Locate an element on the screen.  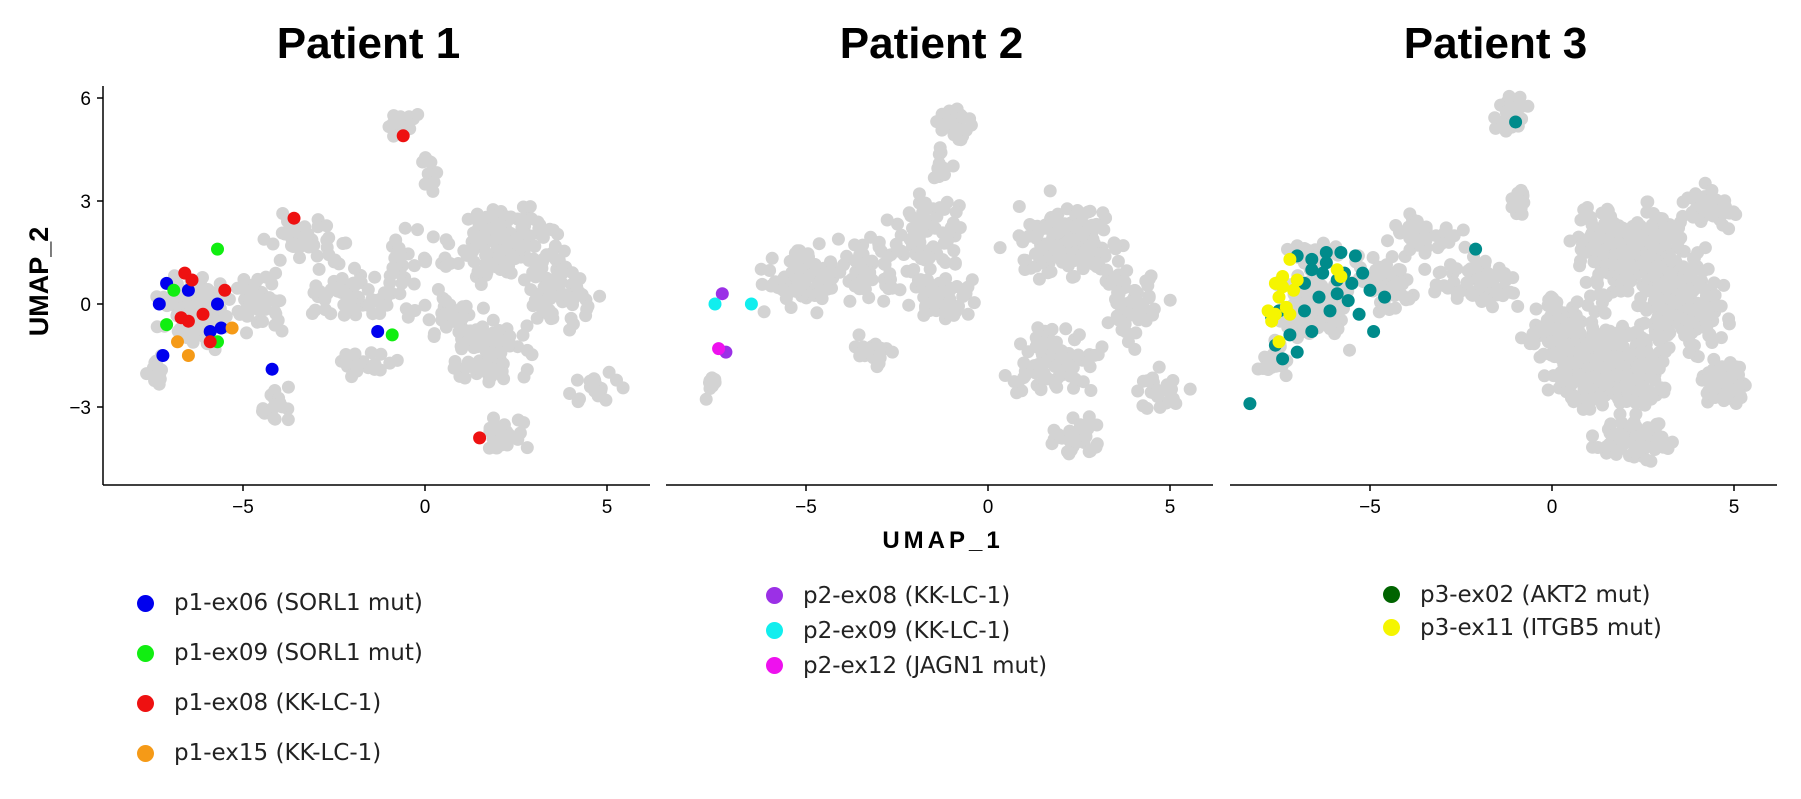
y-axis-title: UMAP_2 is located at coordinates (39, 282).